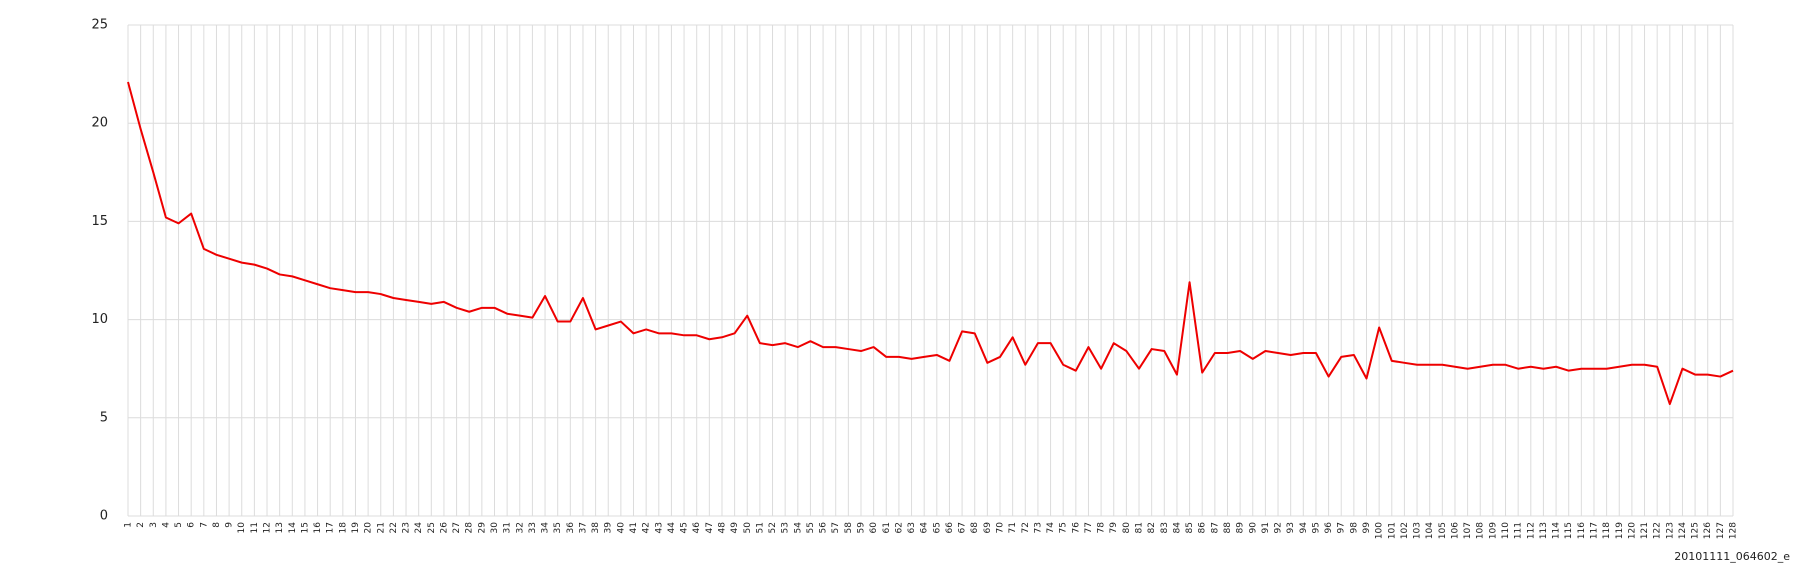  What do you see at coordinates (1354, 528) in the screenshot?
I see `x-tick-label: 98` at bounding box center [1354, 528].